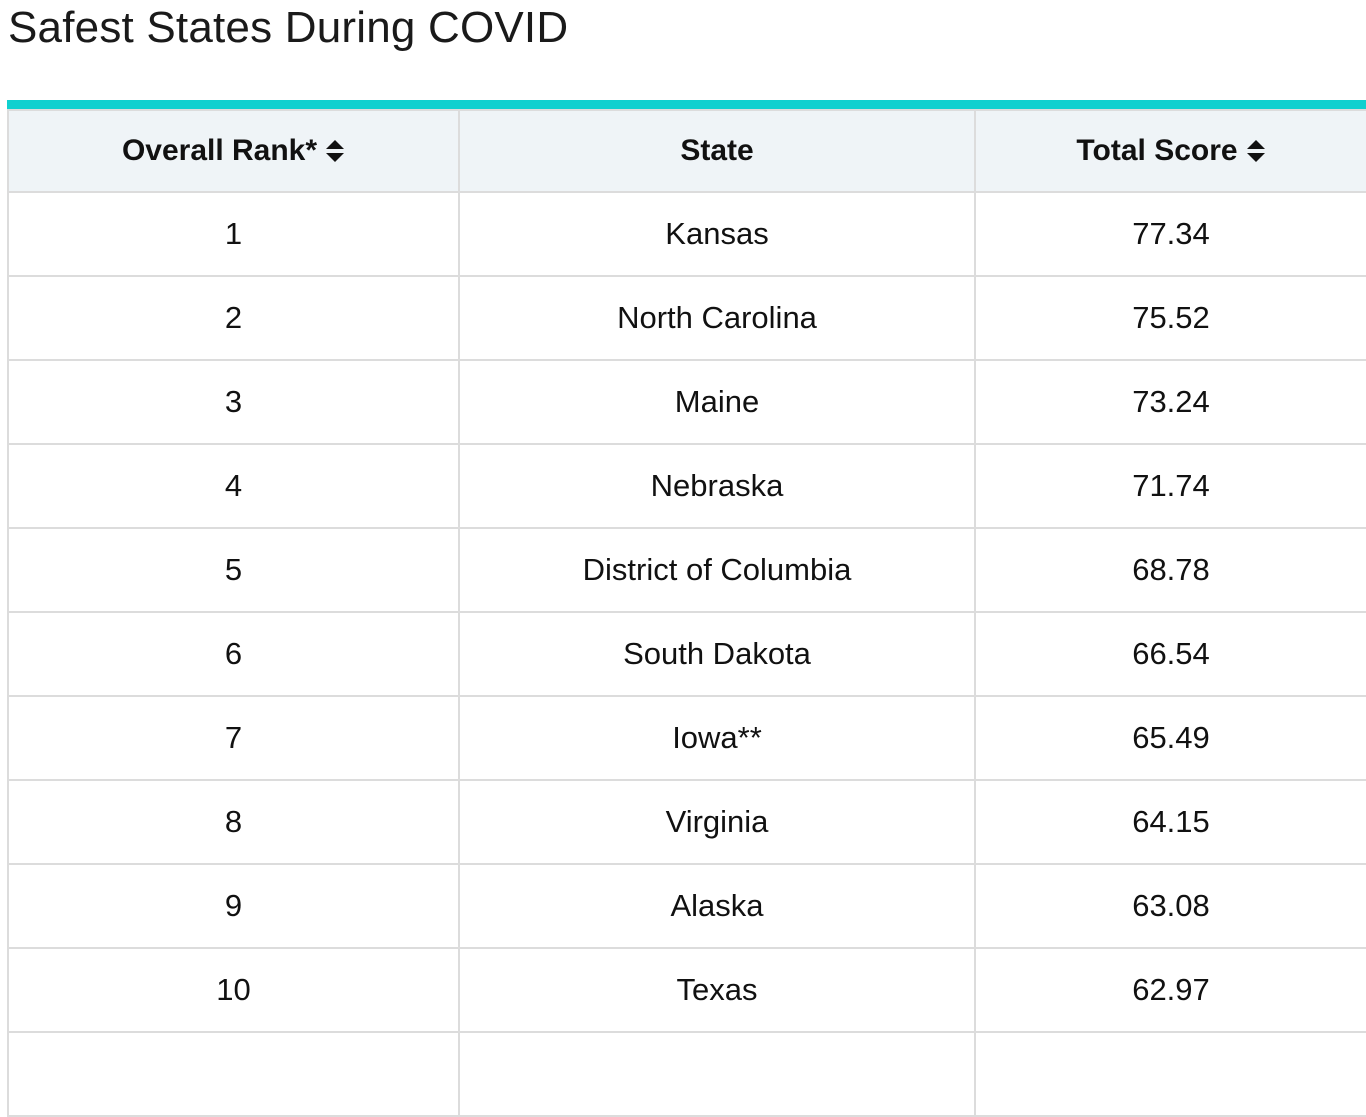 This screenshot has width=1366, height=1117. I want to click on score-cell: 68.78, so click(1170, 570).